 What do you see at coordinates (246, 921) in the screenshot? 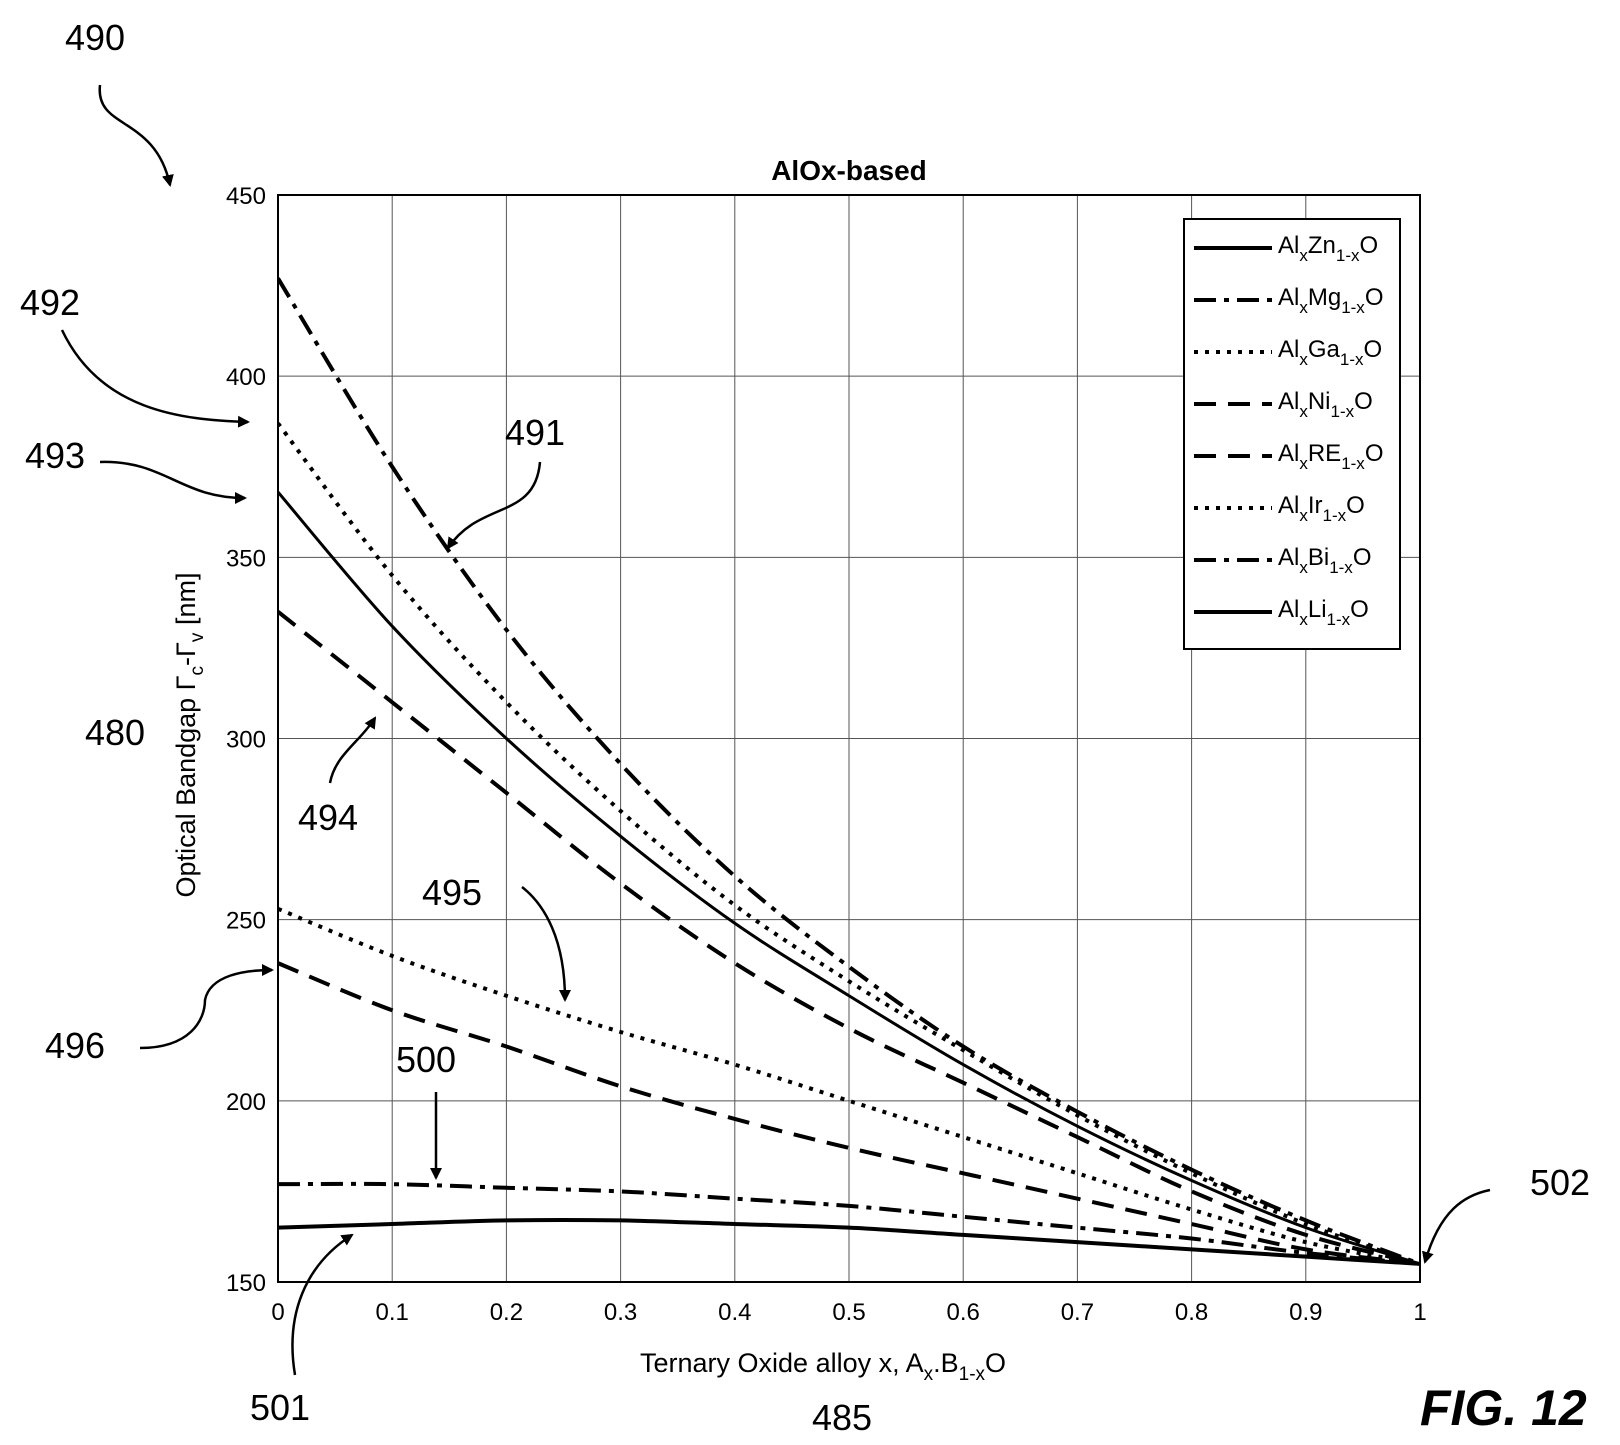
I see `y-tick-label: 250` at bounding box center [246, 921].